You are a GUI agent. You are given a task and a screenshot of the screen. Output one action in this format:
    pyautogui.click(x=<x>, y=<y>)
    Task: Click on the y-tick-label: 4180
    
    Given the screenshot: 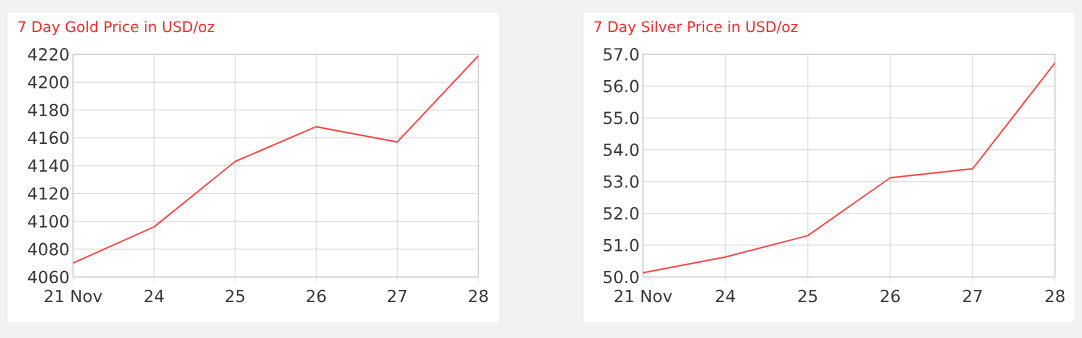 What is the action you would take?
    pyautogui.click(x=48, y=110)
    